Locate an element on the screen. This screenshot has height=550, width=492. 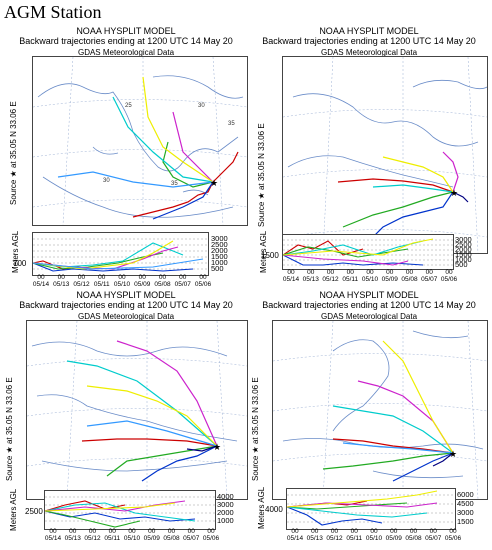
level-label: 6000 is located at coordinates (465, 494).